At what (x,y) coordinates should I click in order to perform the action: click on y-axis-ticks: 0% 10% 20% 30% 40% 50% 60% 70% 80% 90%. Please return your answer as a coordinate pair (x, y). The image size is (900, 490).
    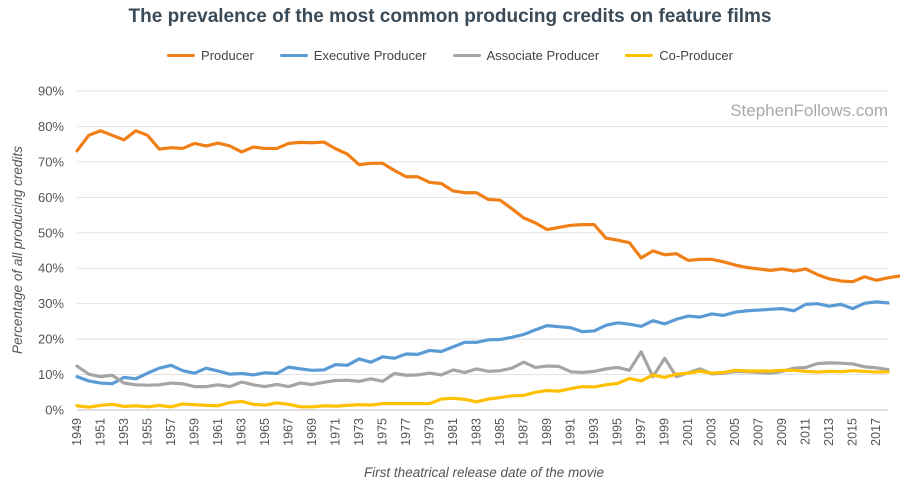
    Looking at the image, I should click on (51, 251).